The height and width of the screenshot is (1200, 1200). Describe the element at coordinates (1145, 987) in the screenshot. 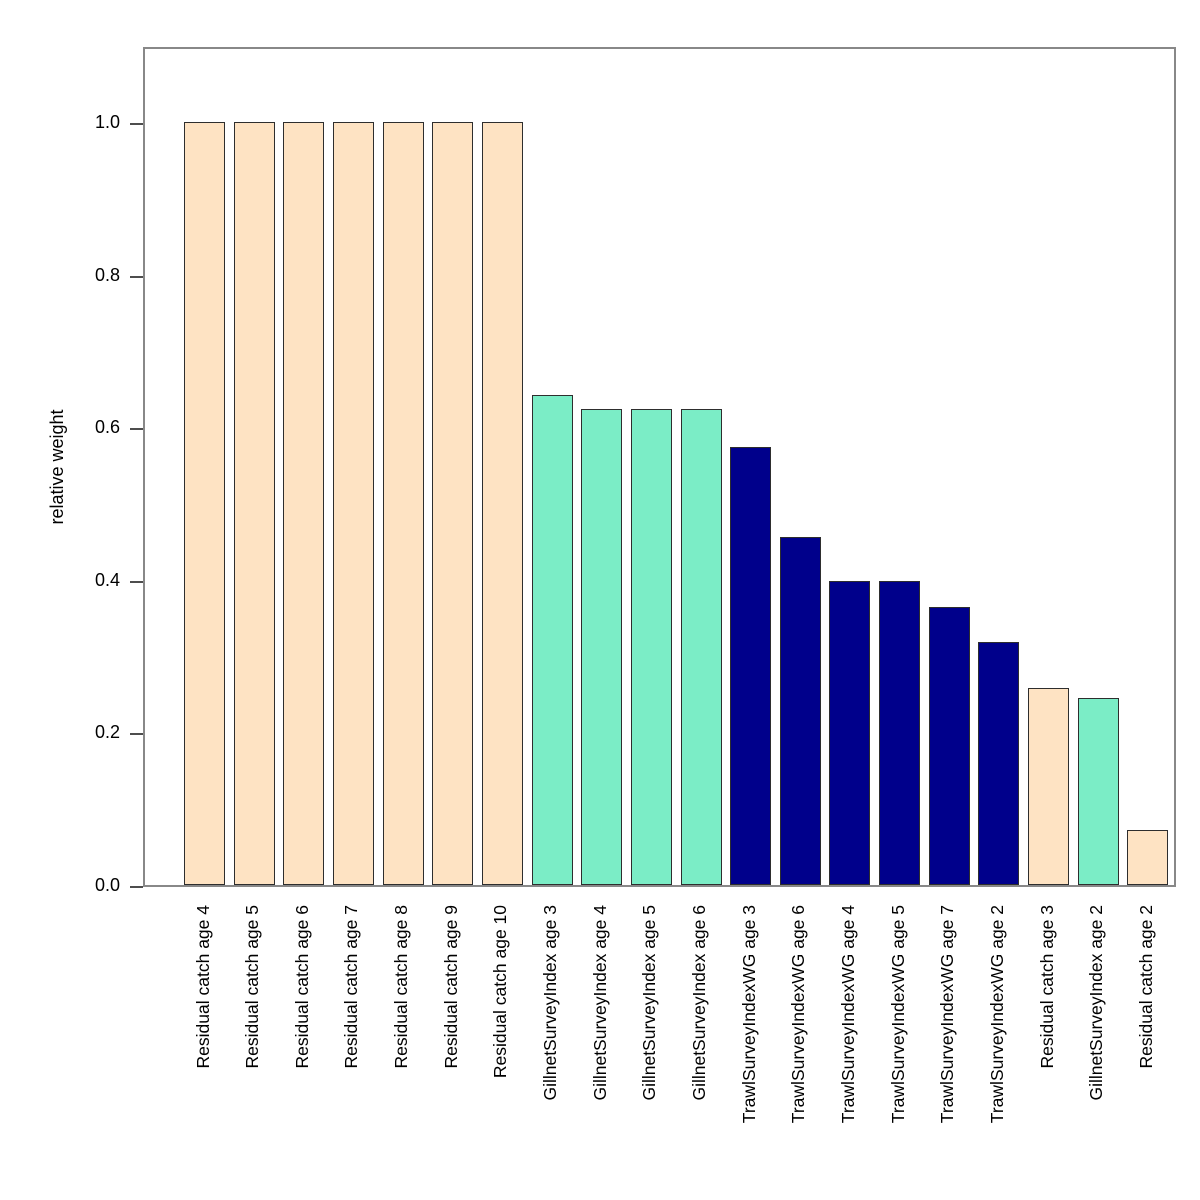

I see `x-tick-label-residual-catch-age-2: Residual catch age 2` at that location.